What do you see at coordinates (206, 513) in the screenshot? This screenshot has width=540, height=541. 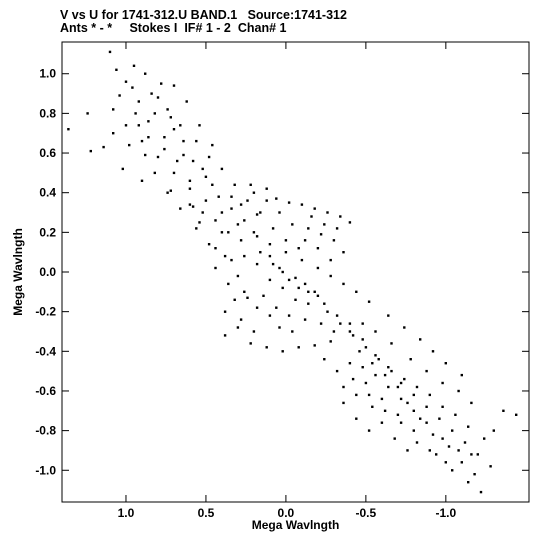 I see `x-tick-label: 0.5` at bounding box center [206, 513].